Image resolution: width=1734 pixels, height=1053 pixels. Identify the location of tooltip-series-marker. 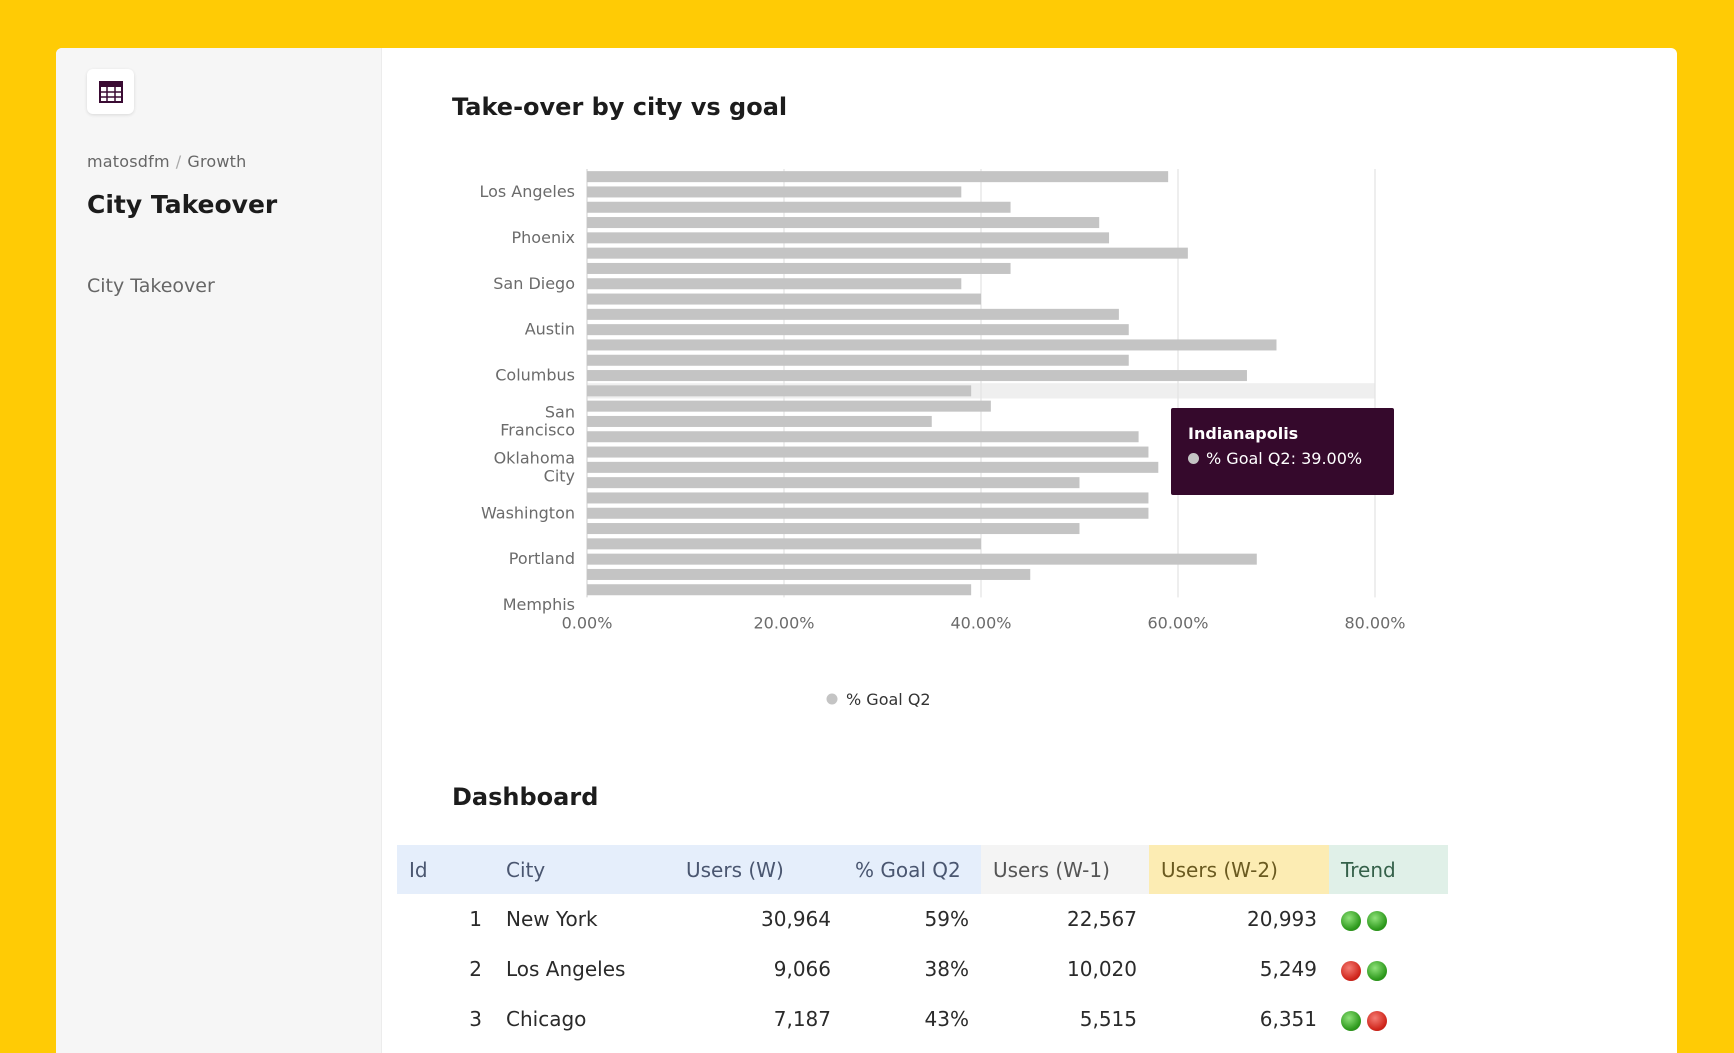
(1193, 458).